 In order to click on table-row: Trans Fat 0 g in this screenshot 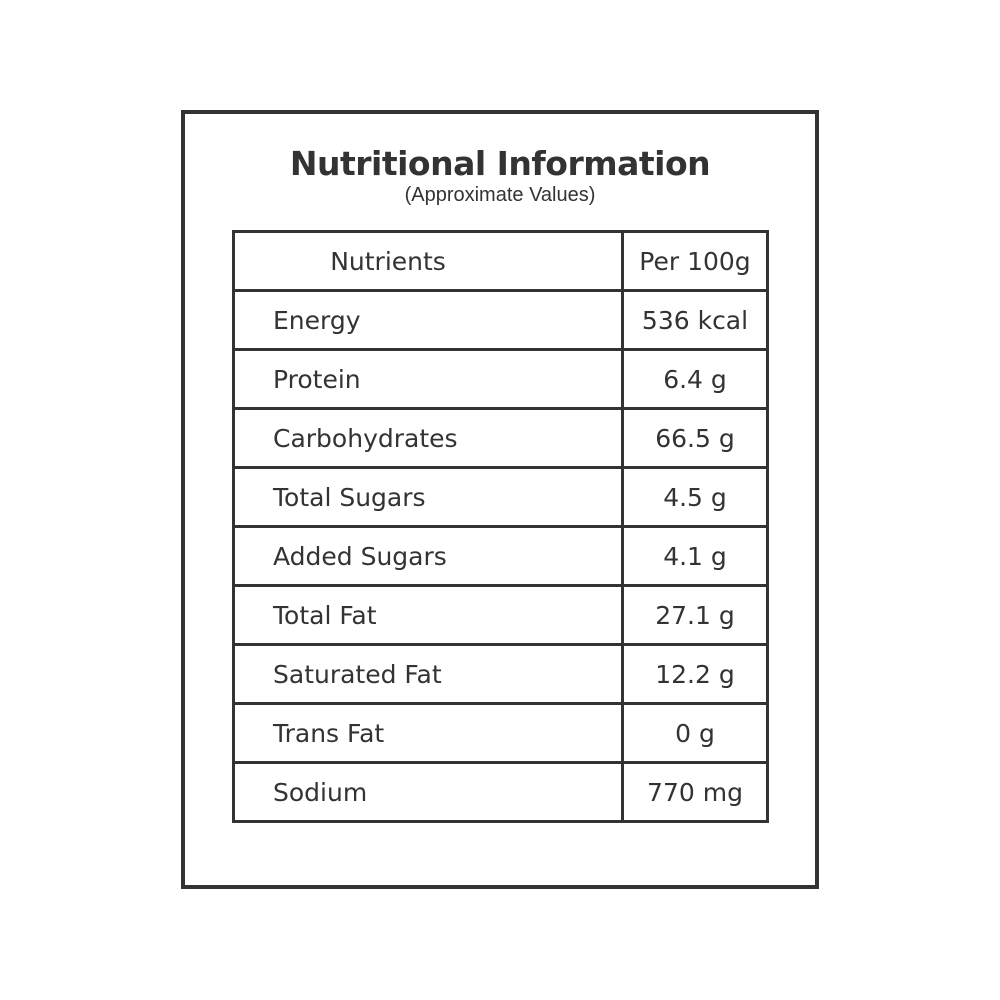, I will do `click(500, 733)`.